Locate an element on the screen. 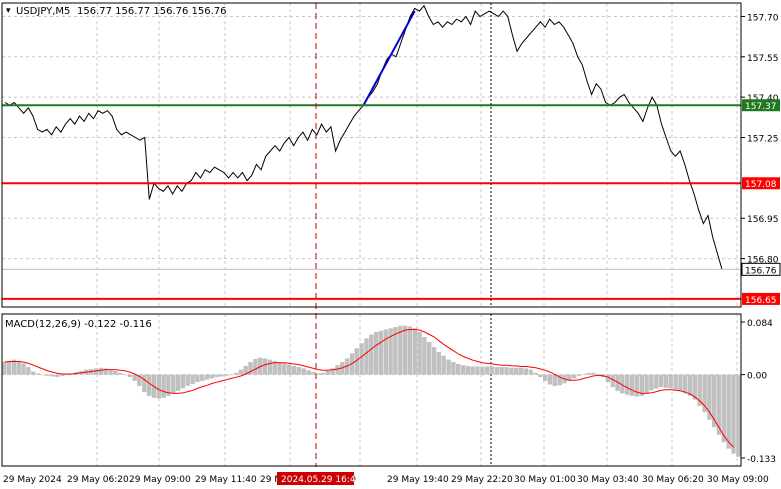  y-tick-label: 157.40 is located at coordinates (763, 99).